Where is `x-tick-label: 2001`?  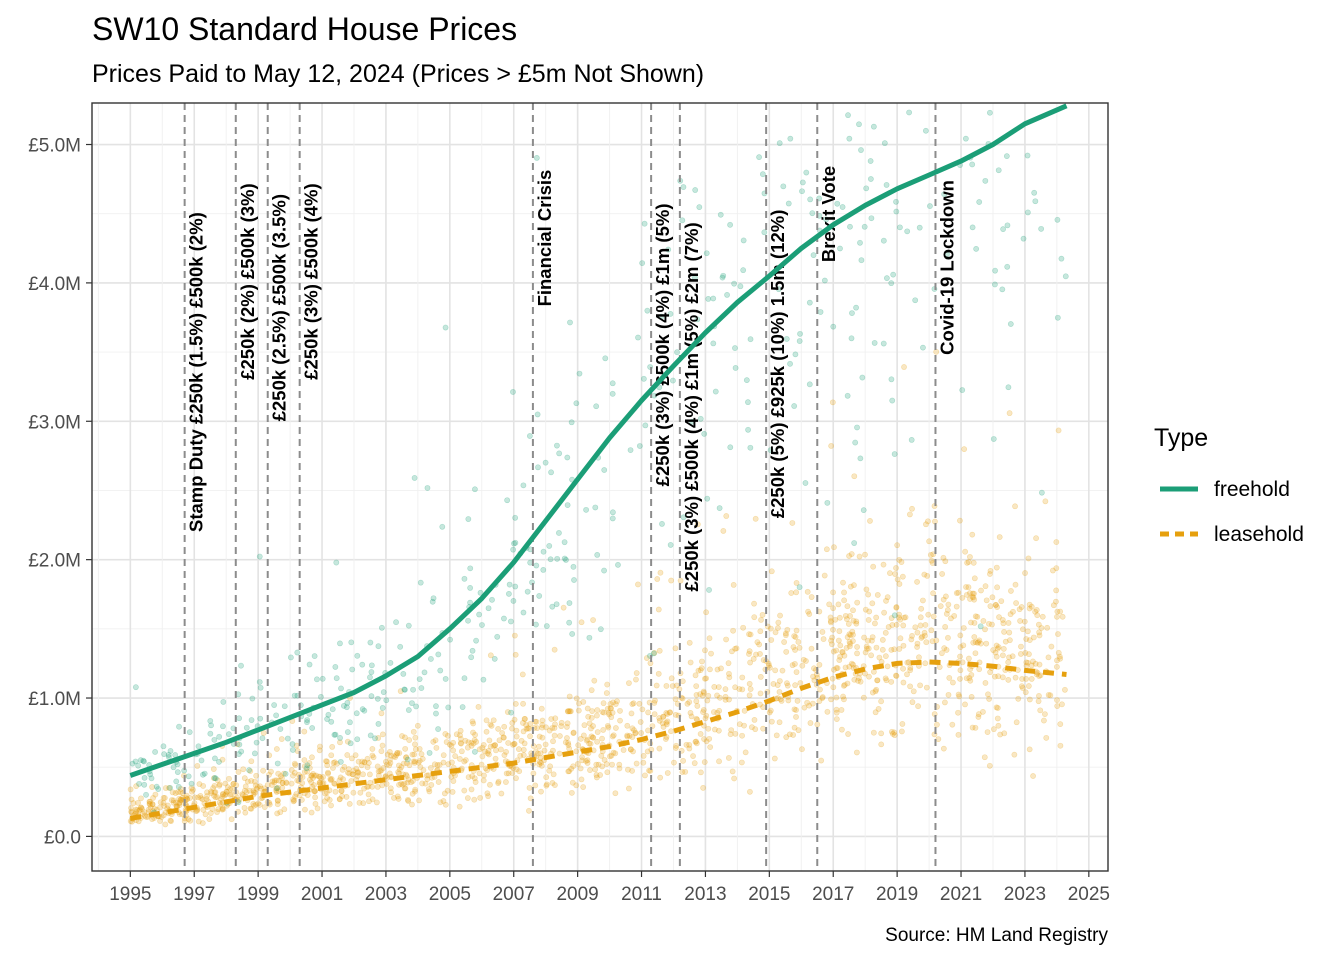 x-tick-label: 2001 is located at coordinates (322, 894).